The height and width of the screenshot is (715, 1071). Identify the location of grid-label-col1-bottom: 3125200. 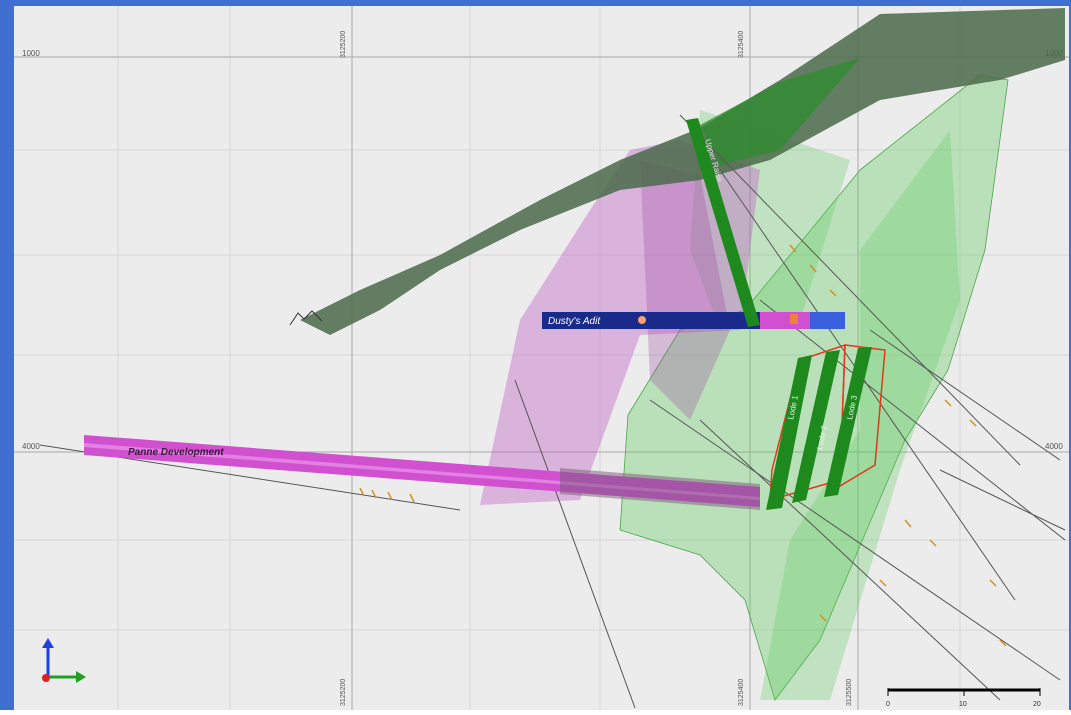
(343, 692).